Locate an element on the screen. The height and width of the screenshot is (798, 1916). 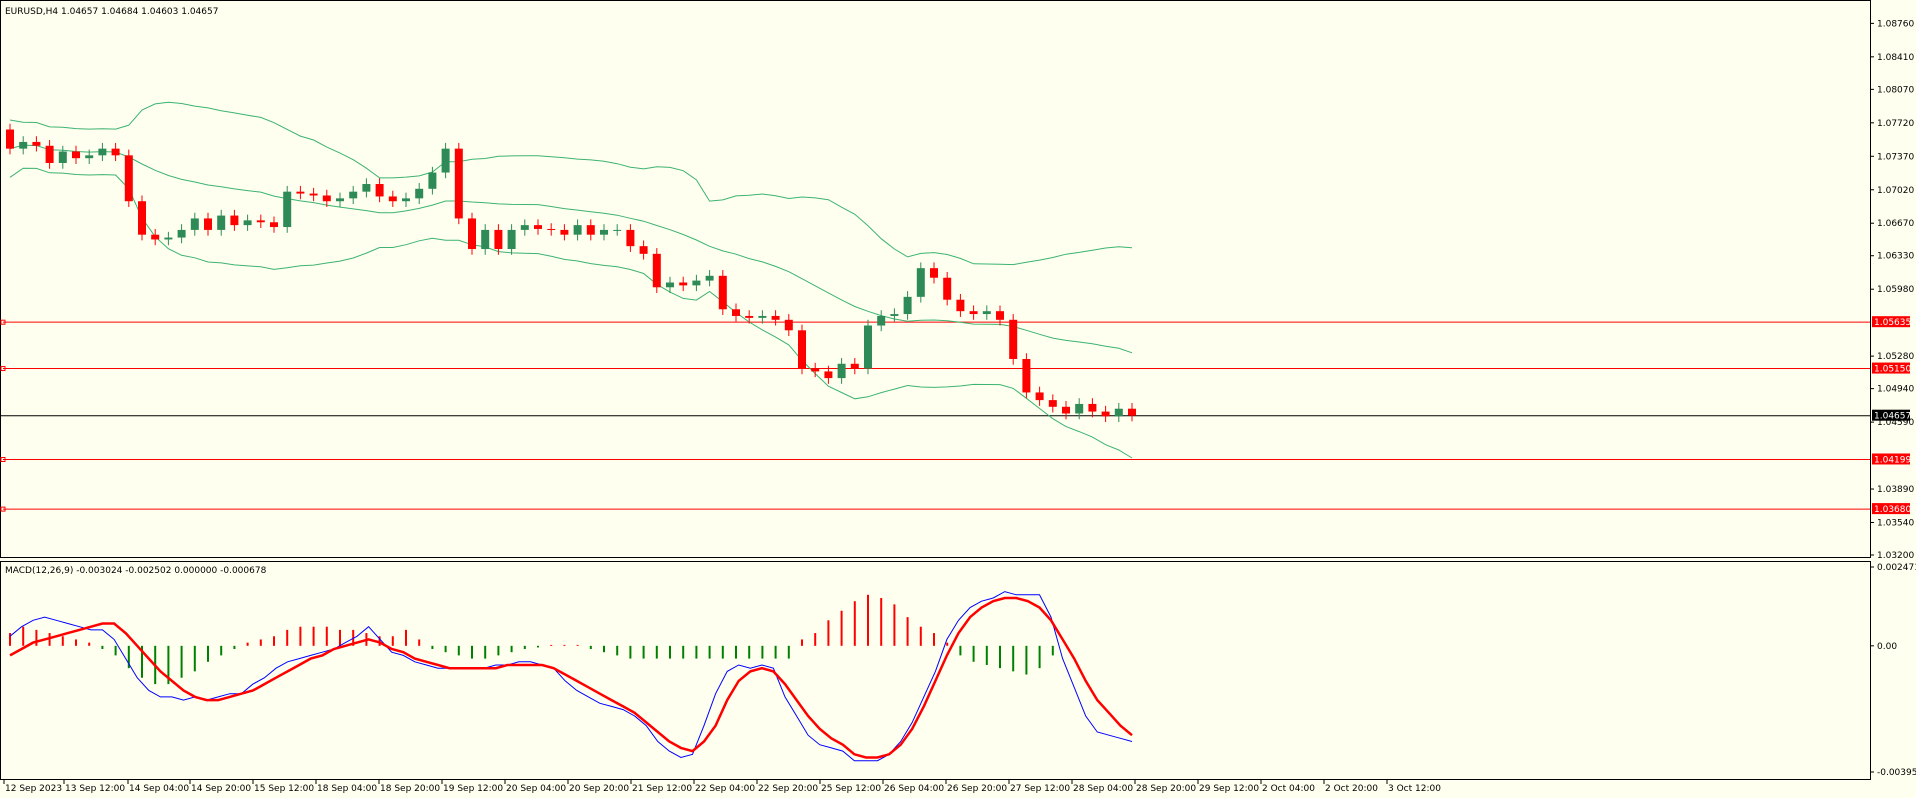
time-tick-label: 26 Sep 20:00 is located at coordinates (977, 789).